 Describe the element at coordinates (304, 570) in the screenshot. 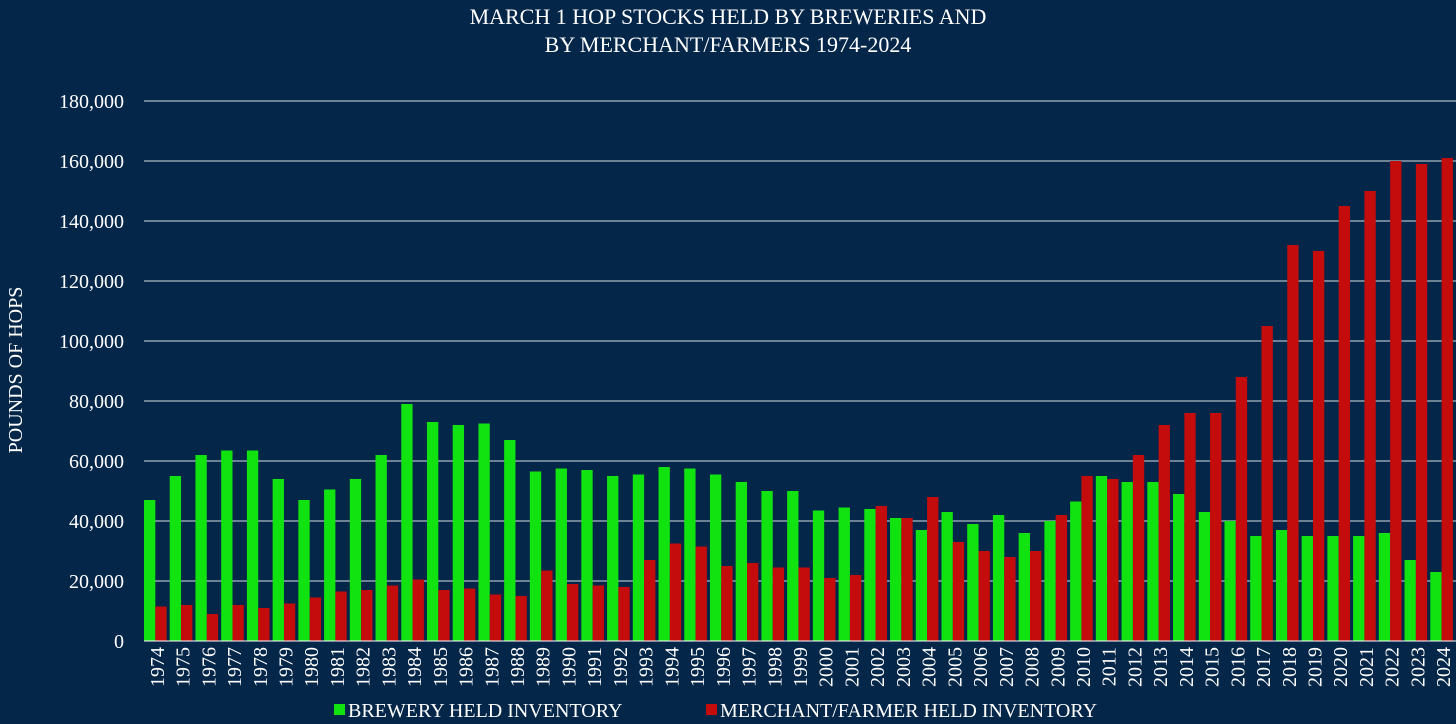

I see `bar-brewery-1980` at that location.